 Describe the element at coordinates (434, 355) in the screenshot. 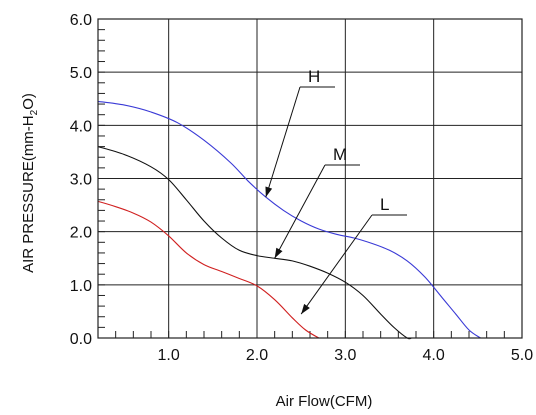

I see `x-tick-label: 4.0` at that location.